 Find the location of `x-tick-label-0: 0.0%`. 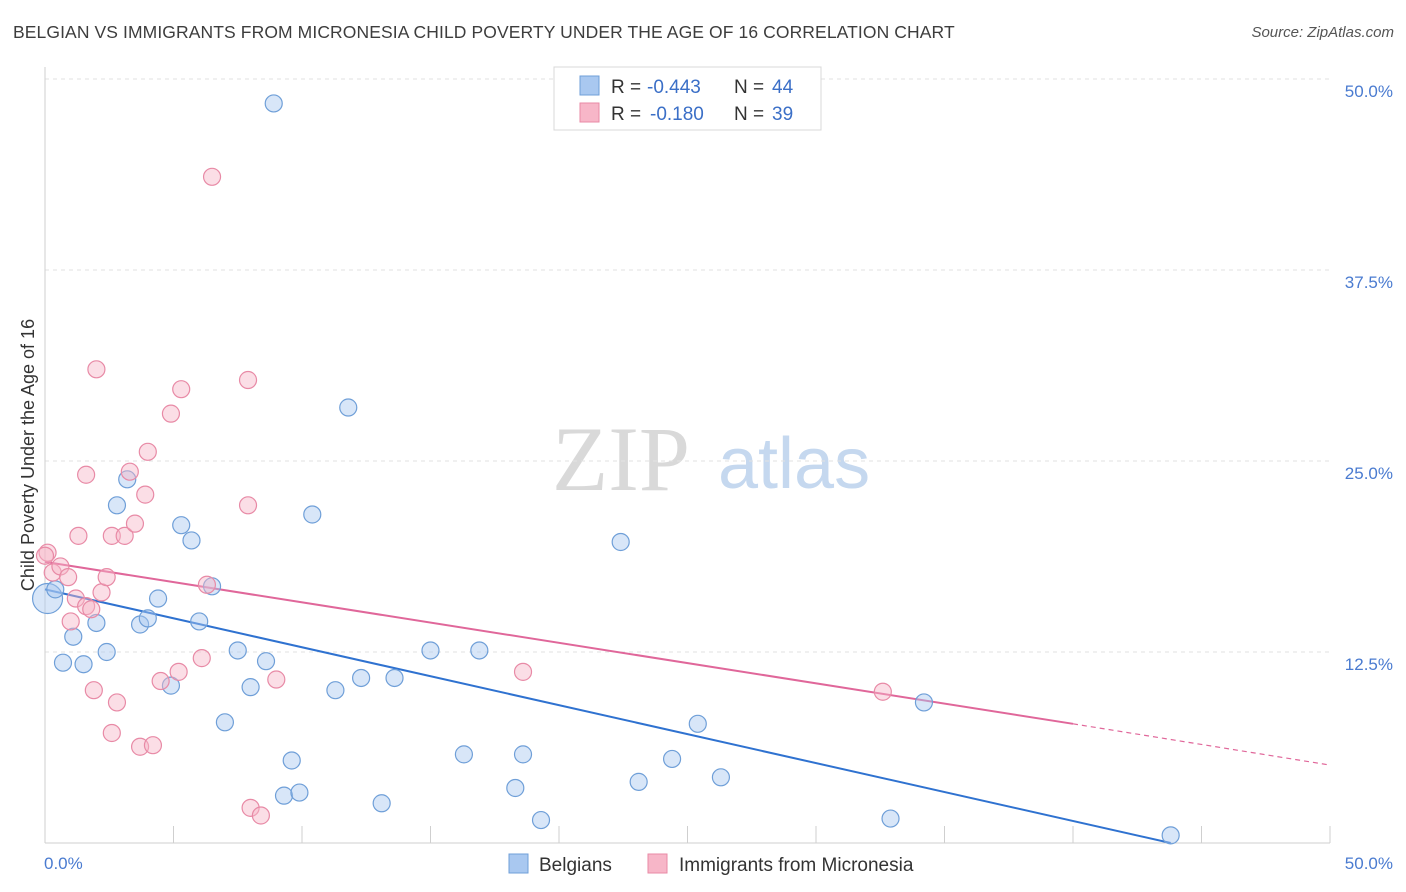

x-tick-label-0: 0.0% is located at coordinates (63, 863).